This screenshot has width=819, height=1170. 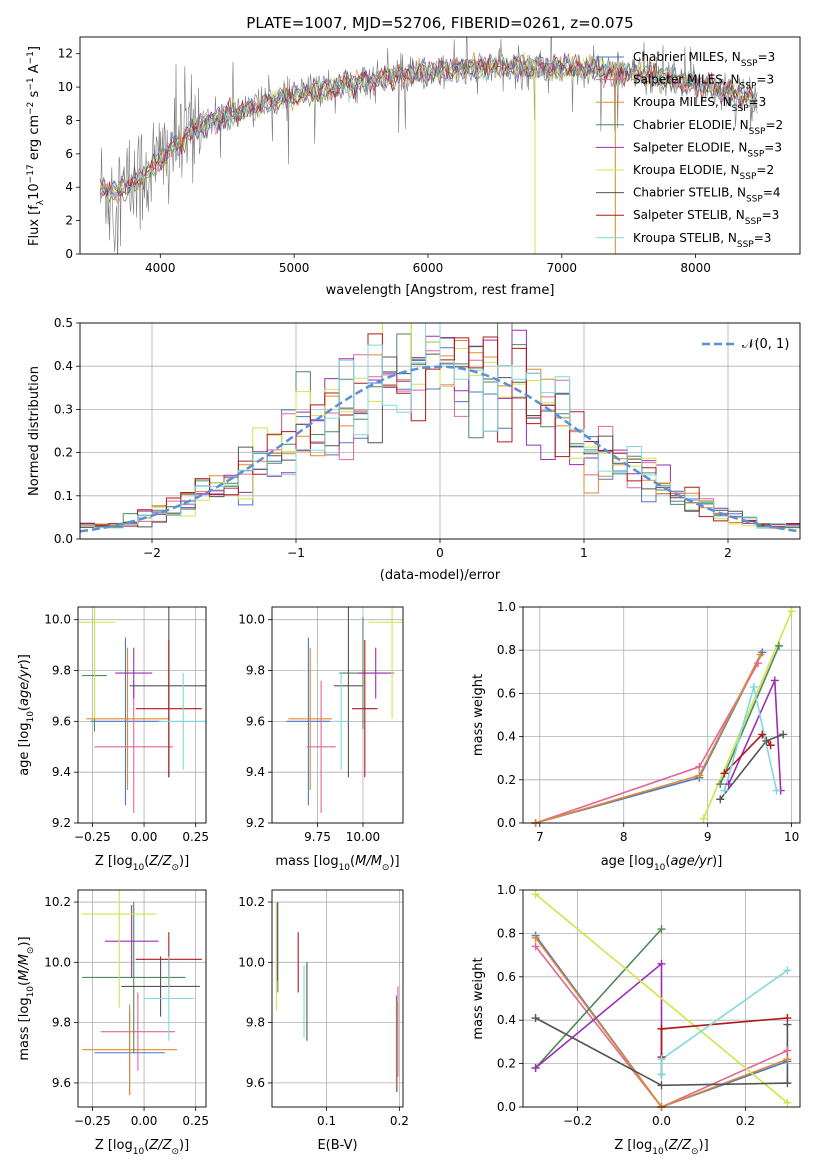 What do you see at coordinates (69, 154) in the screenshot?
I see `y-tick-label: 6` at bounding box center [69, 154].